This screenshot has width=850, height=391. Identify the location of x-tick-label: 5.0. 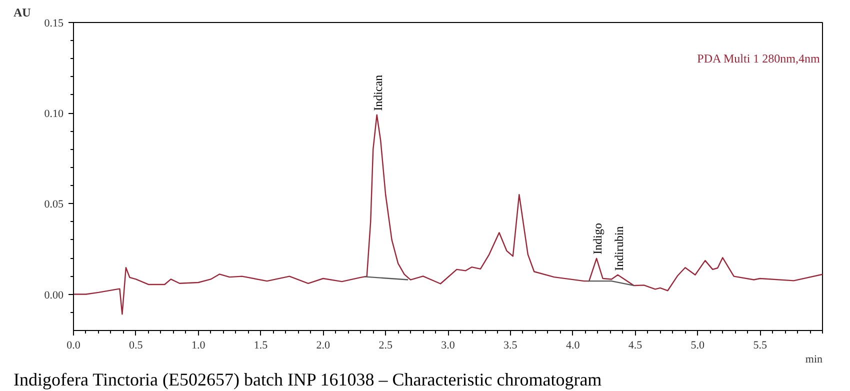
(698, 346).